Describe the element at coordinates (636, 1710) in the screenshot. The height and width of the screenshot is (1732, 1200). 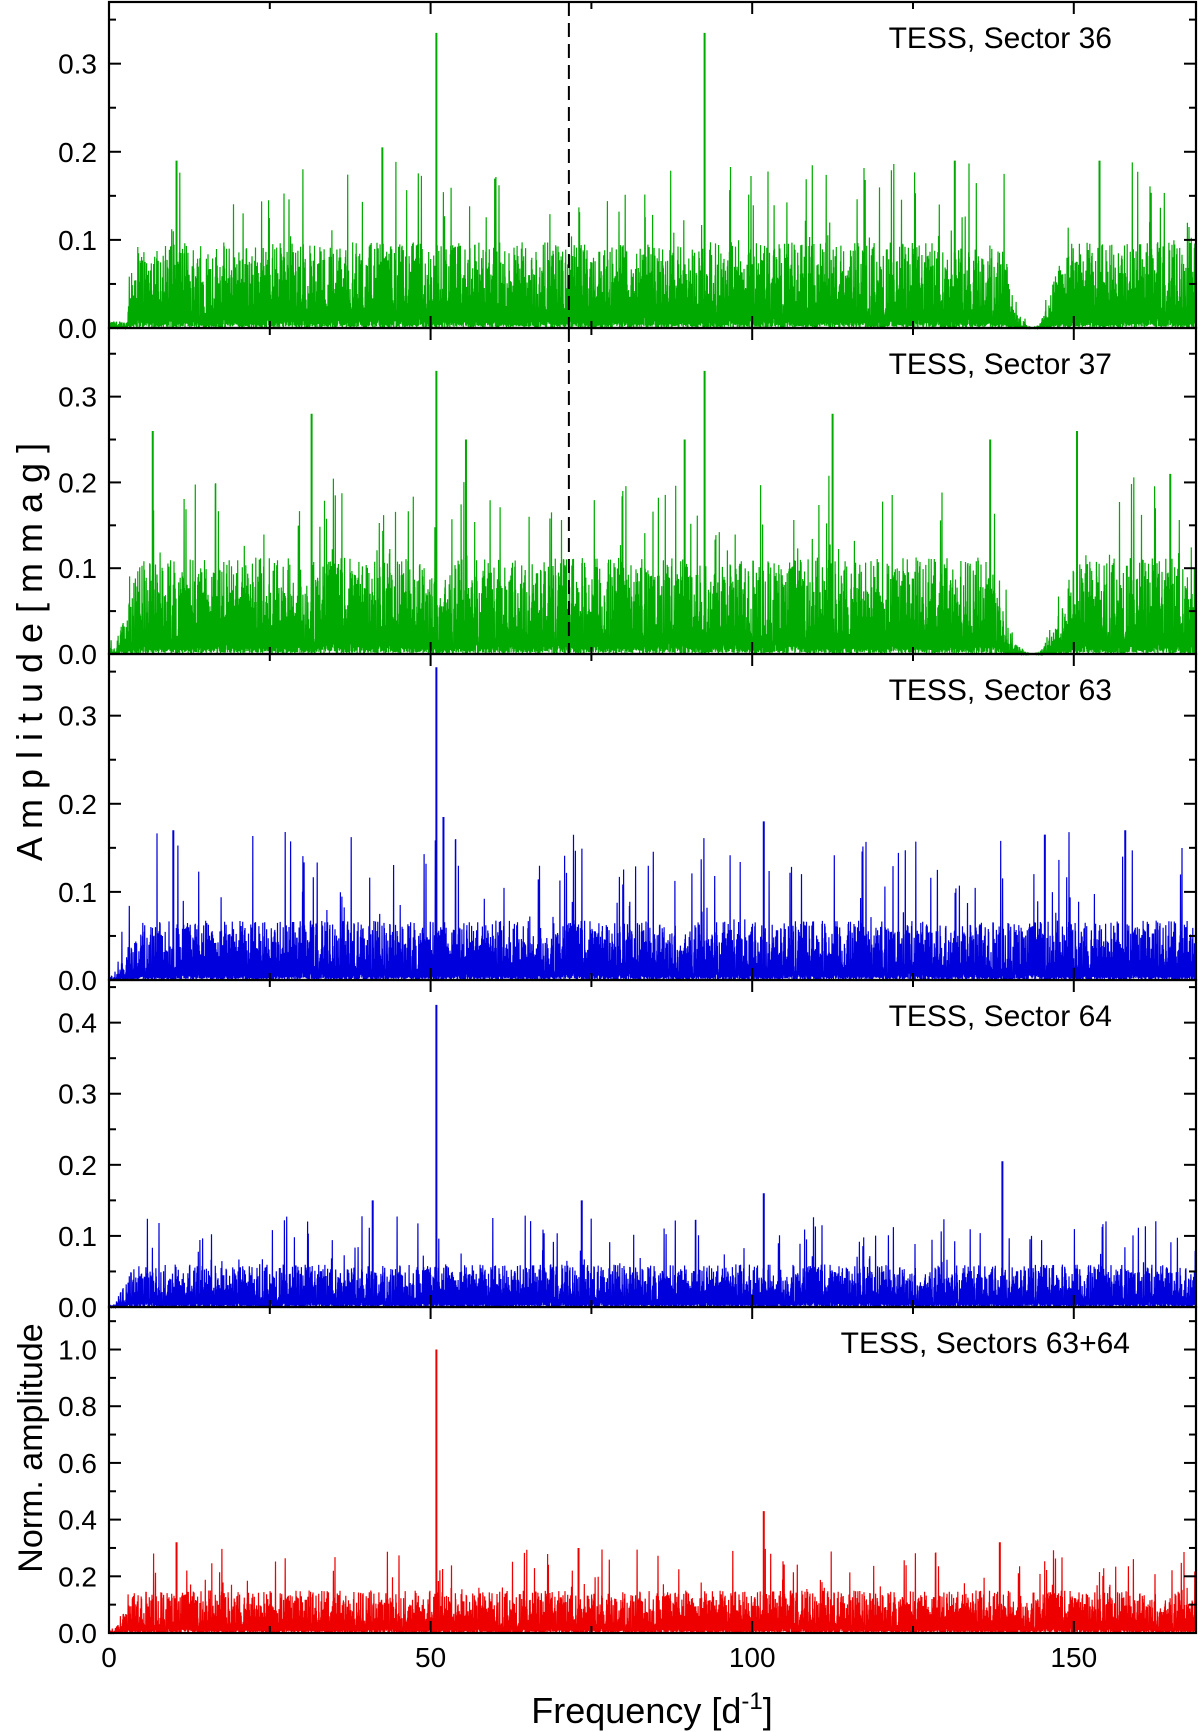
I see `x-axis-label-main: Frequency [d` at that location.